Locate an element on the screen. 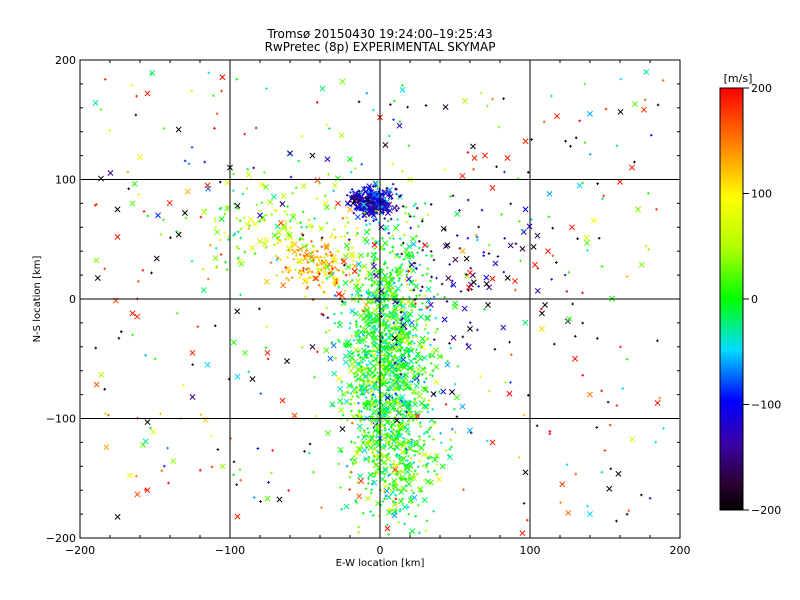  y-tick-label: 0 is located at coordinates (72, 299).